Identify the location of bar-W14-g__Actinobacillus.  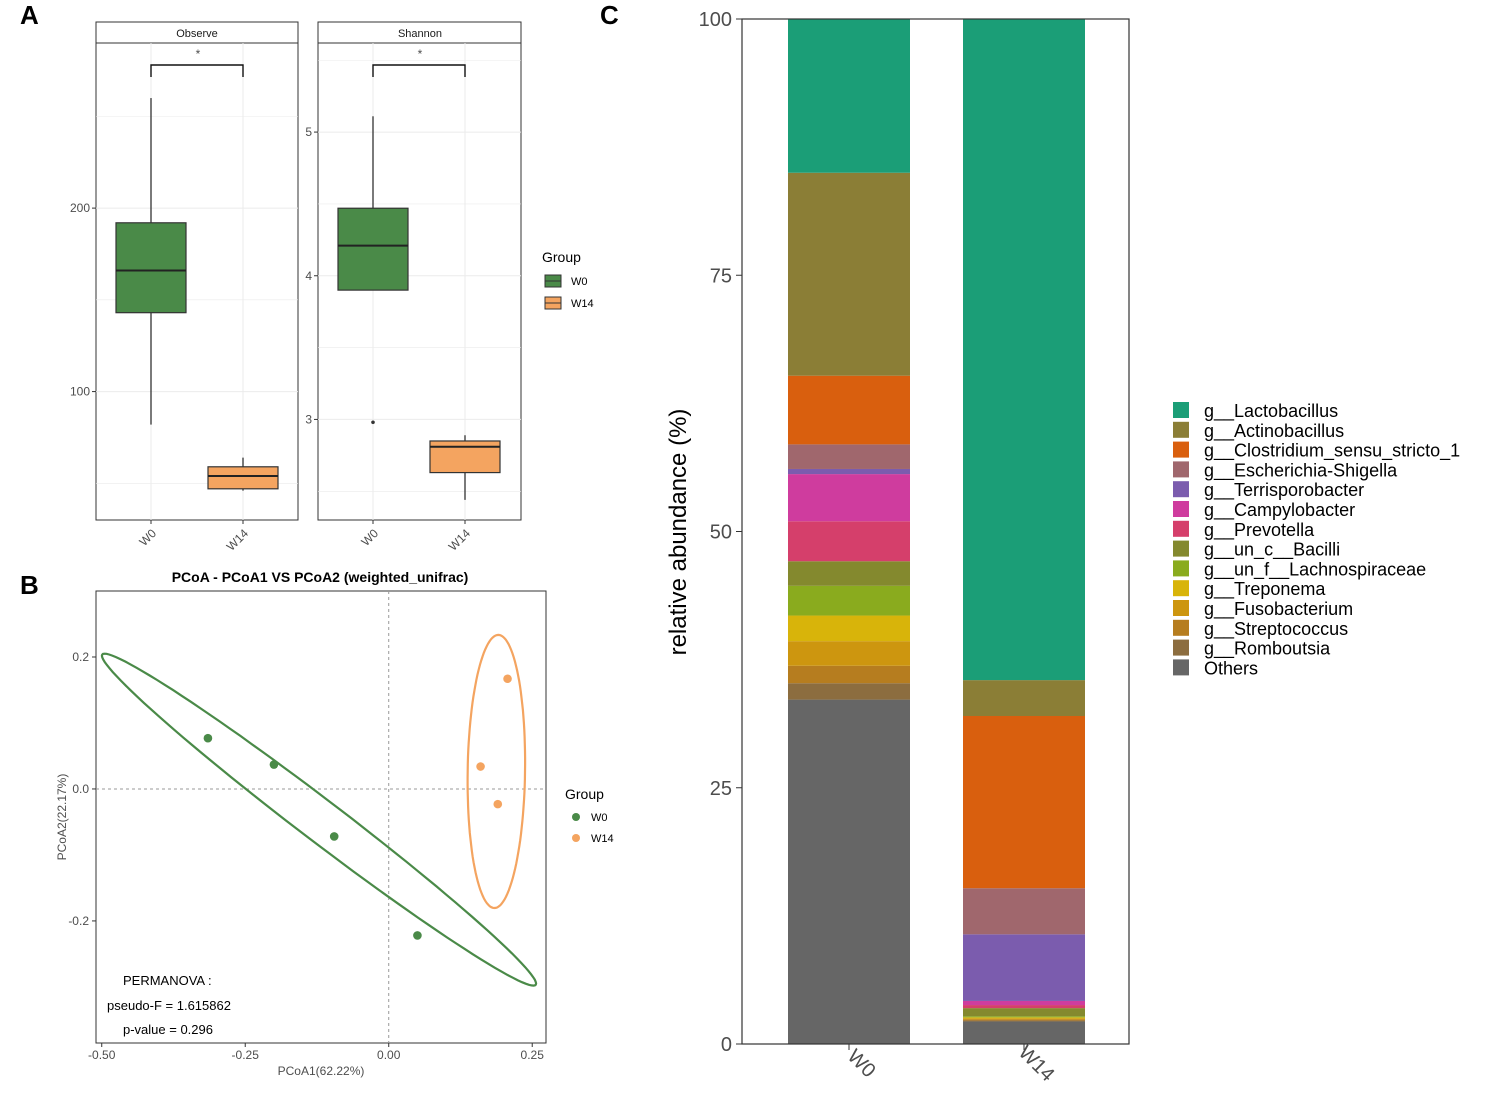
(1024, 698).